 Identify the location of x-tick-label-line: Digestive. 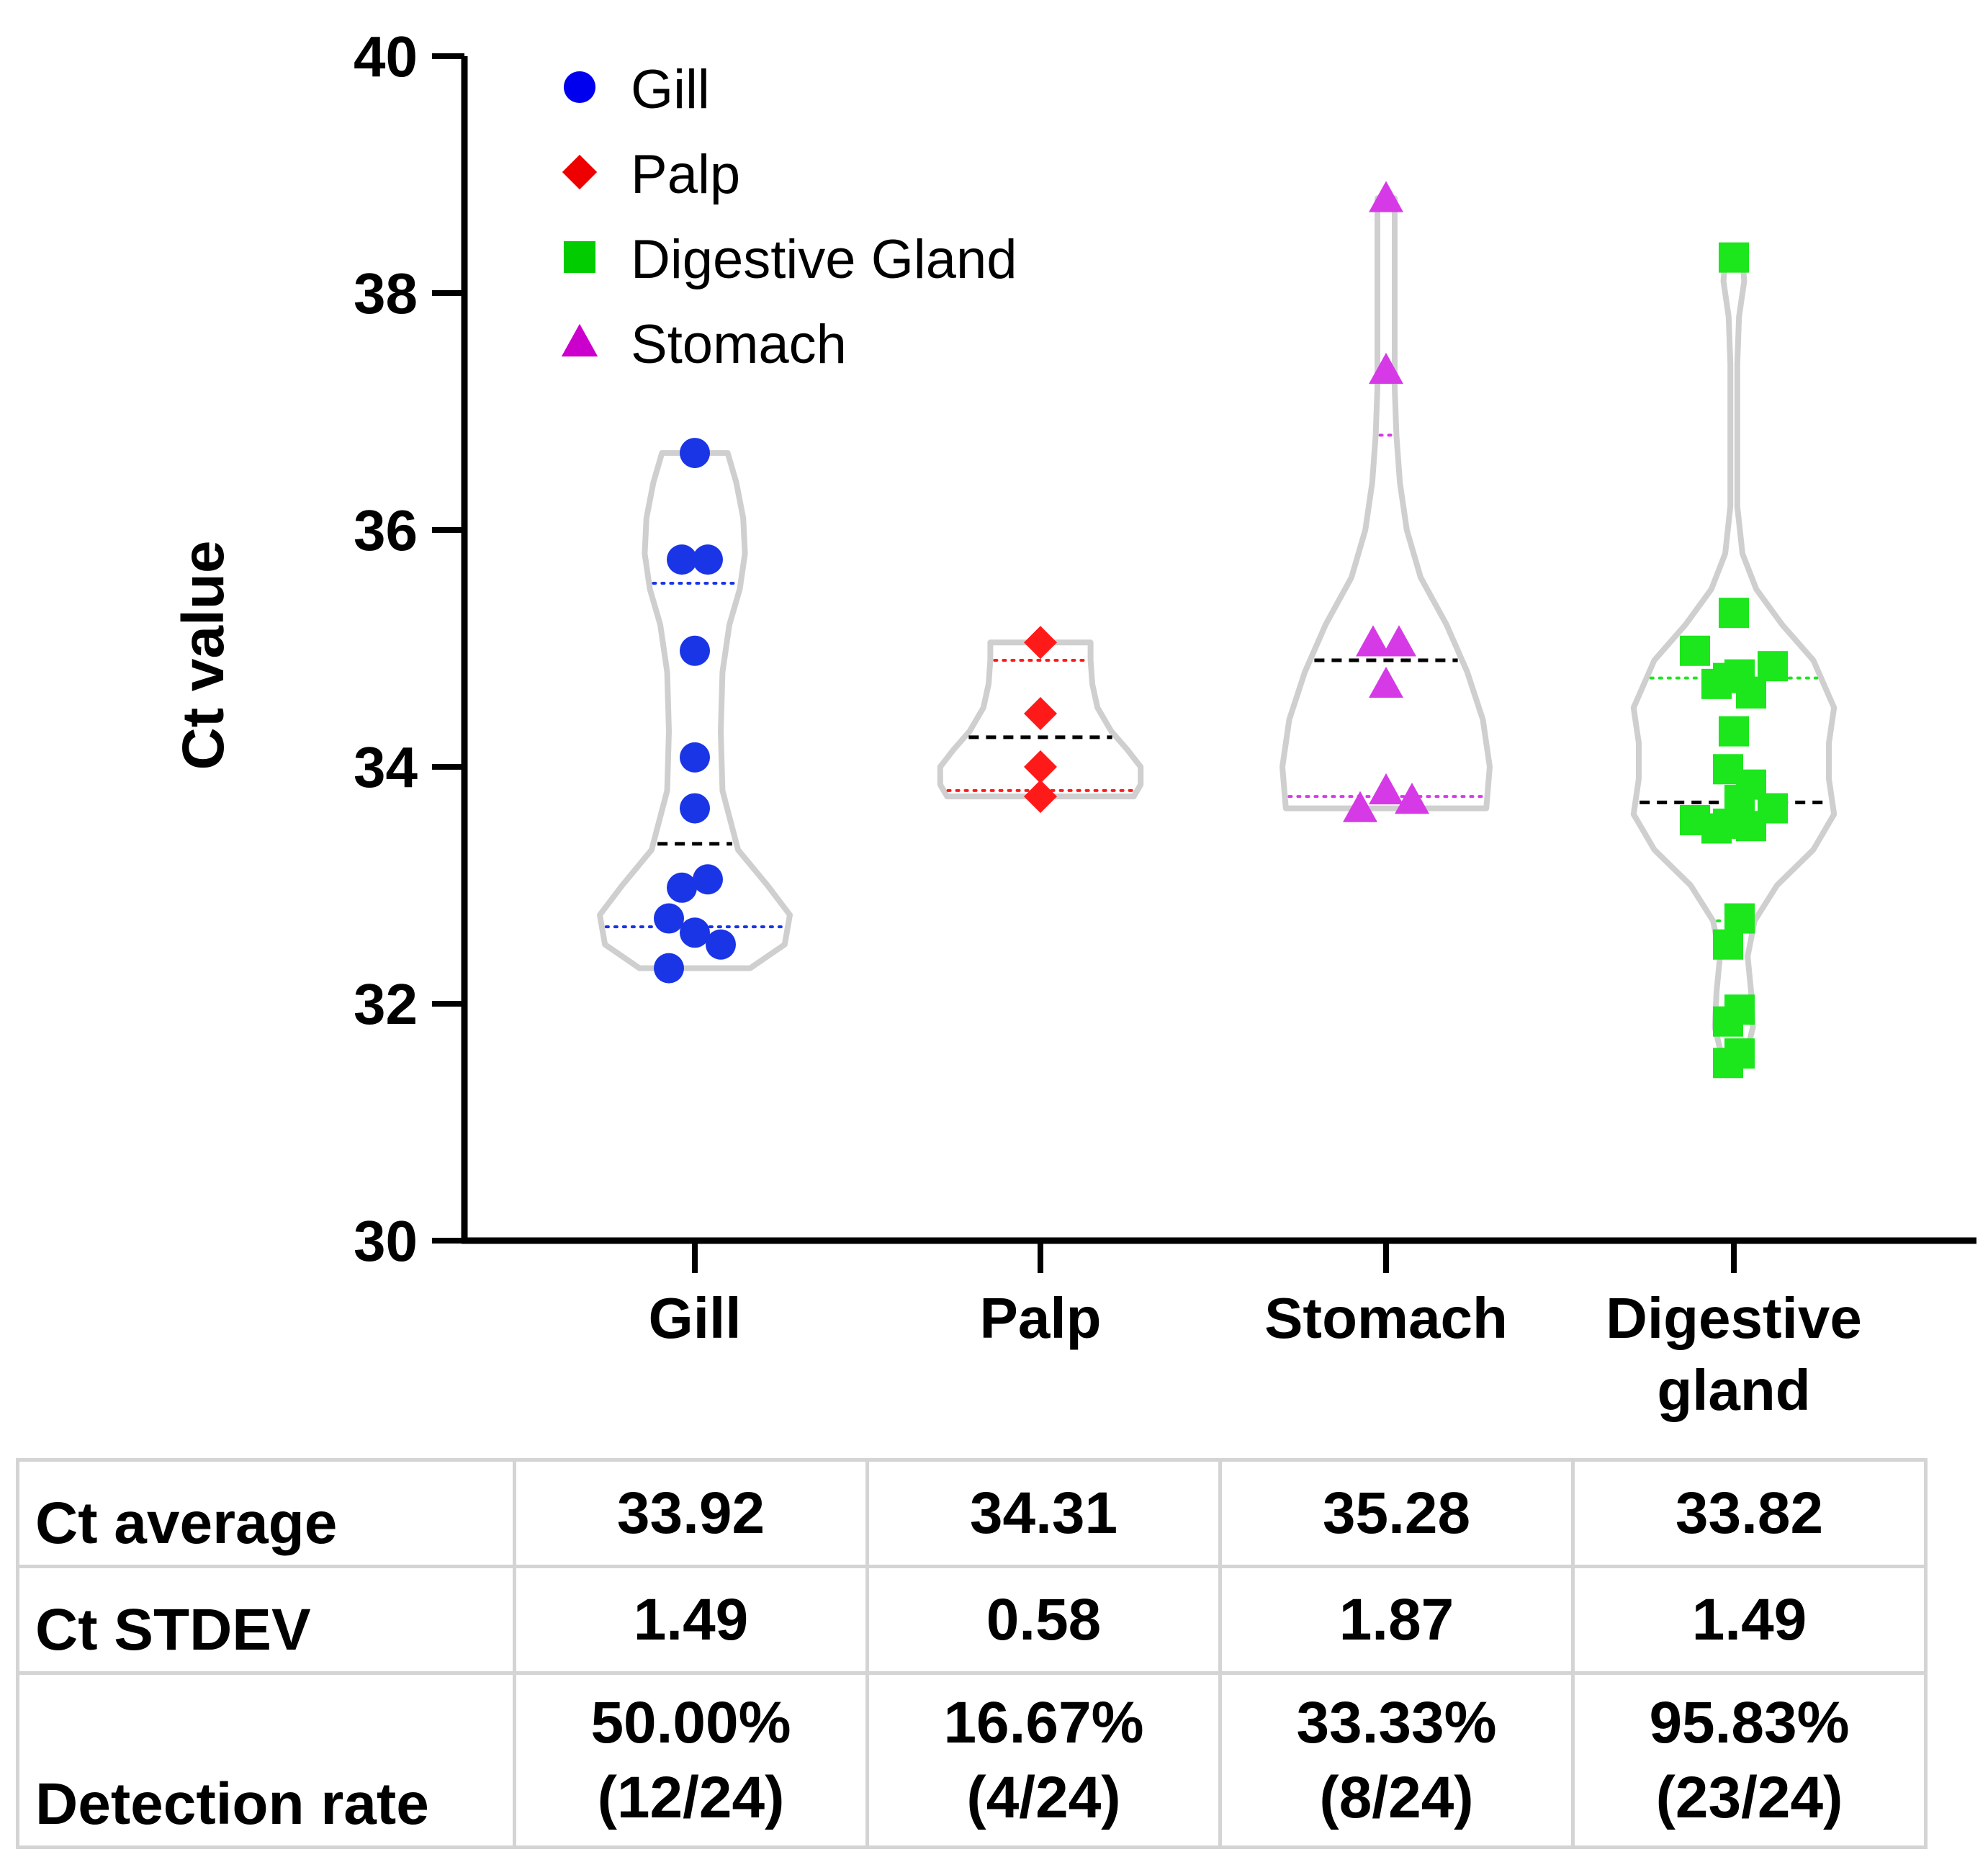
(1734, 1318).